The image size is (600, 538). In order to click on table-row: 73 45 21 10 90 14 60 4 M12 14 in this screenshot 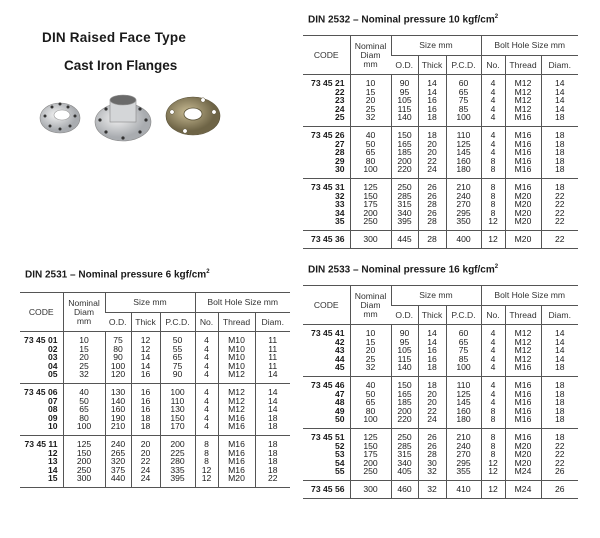, I will do `click(440, 81)`.